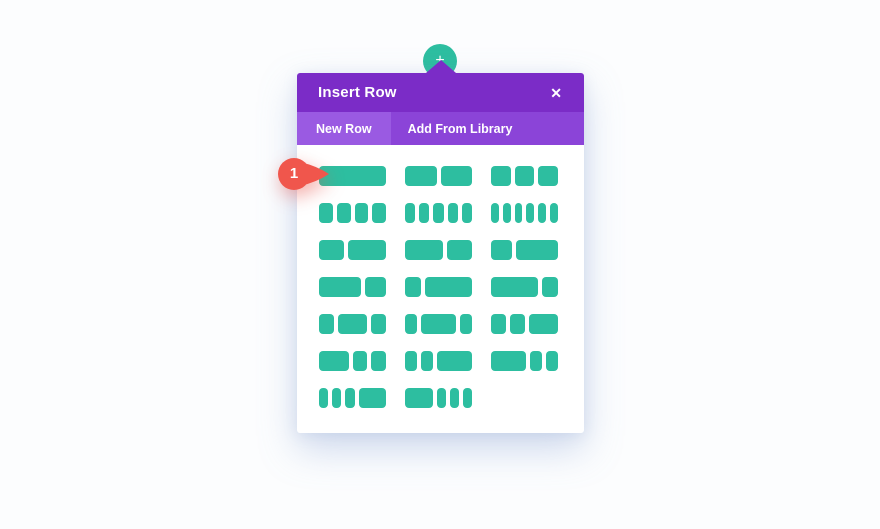 This screenshot has width=880, height=529. I want to click on tab-new-row: New Row, so click(344, 128).